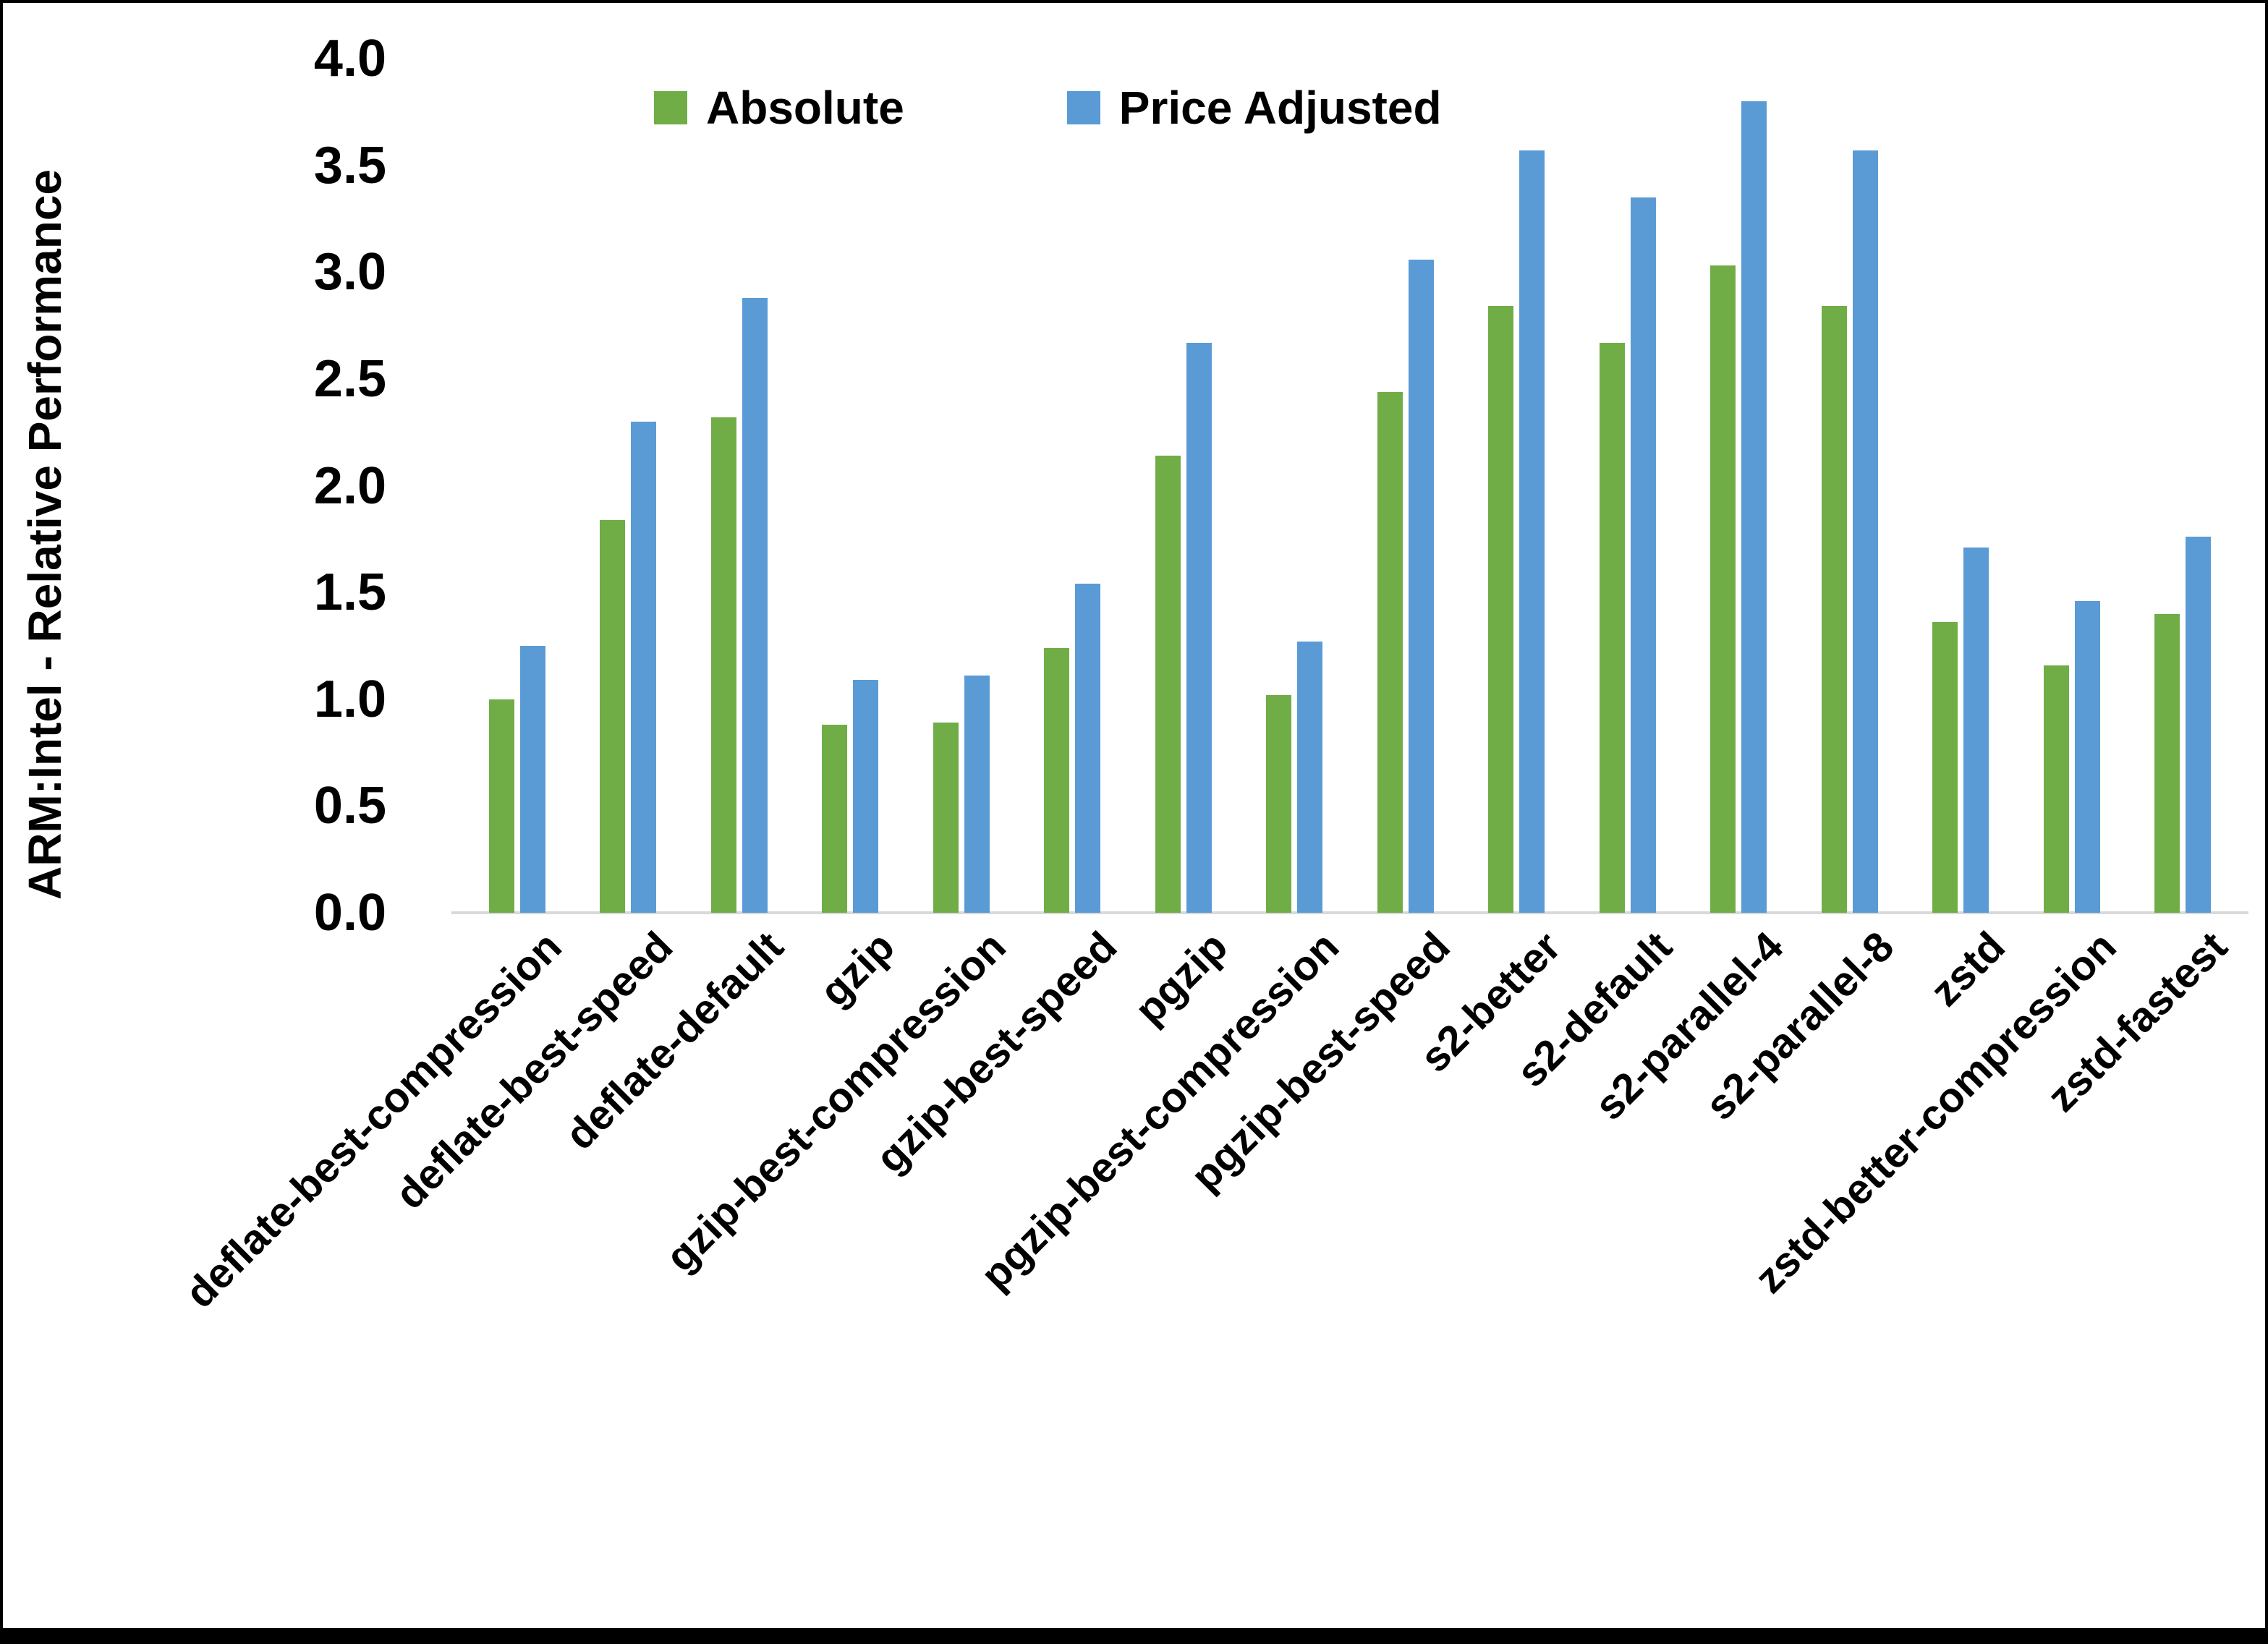 Image resolution: width=2268 pixels, height=1644 pixels. Describe the element at coordinates (946, 818) in the screenshot. I see `bar-absolute-gzip-best-compression` at that location.